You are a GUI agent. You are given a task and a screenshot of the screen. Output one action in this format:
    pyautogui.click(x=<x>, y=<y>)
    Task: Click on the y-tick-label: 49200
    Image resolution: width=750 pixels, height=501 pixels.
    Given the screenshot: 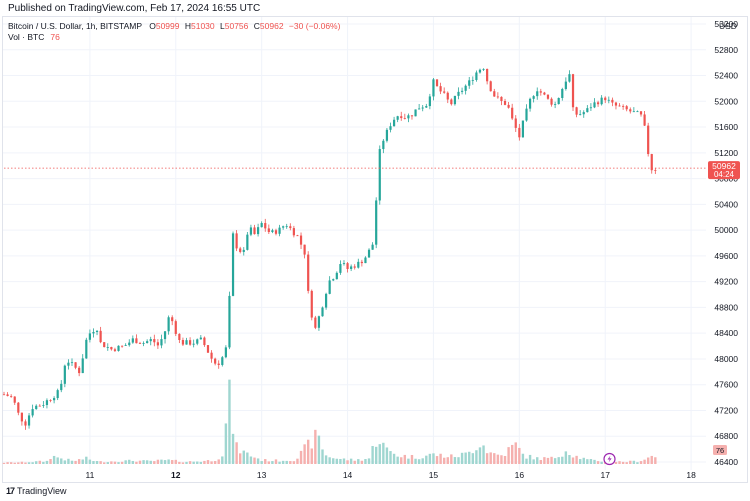 What is the action you would take?
    pyautogui.click(x=726, y=282)
    